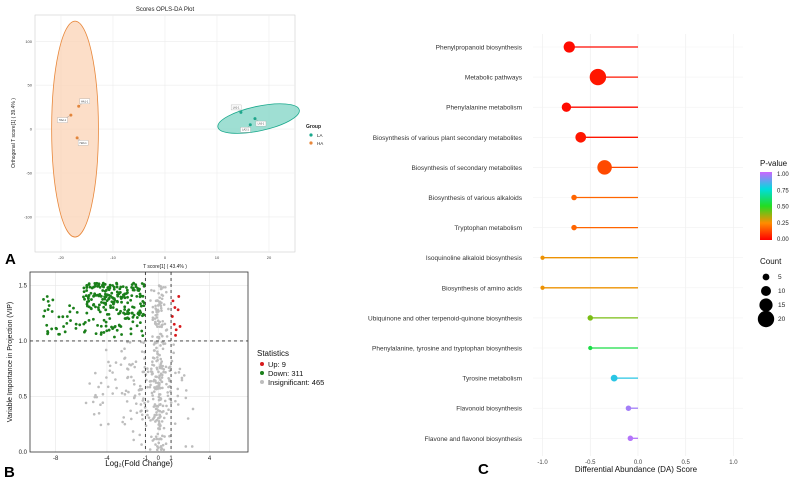  I want to click on panel-label-b: B, so click(9, 472).